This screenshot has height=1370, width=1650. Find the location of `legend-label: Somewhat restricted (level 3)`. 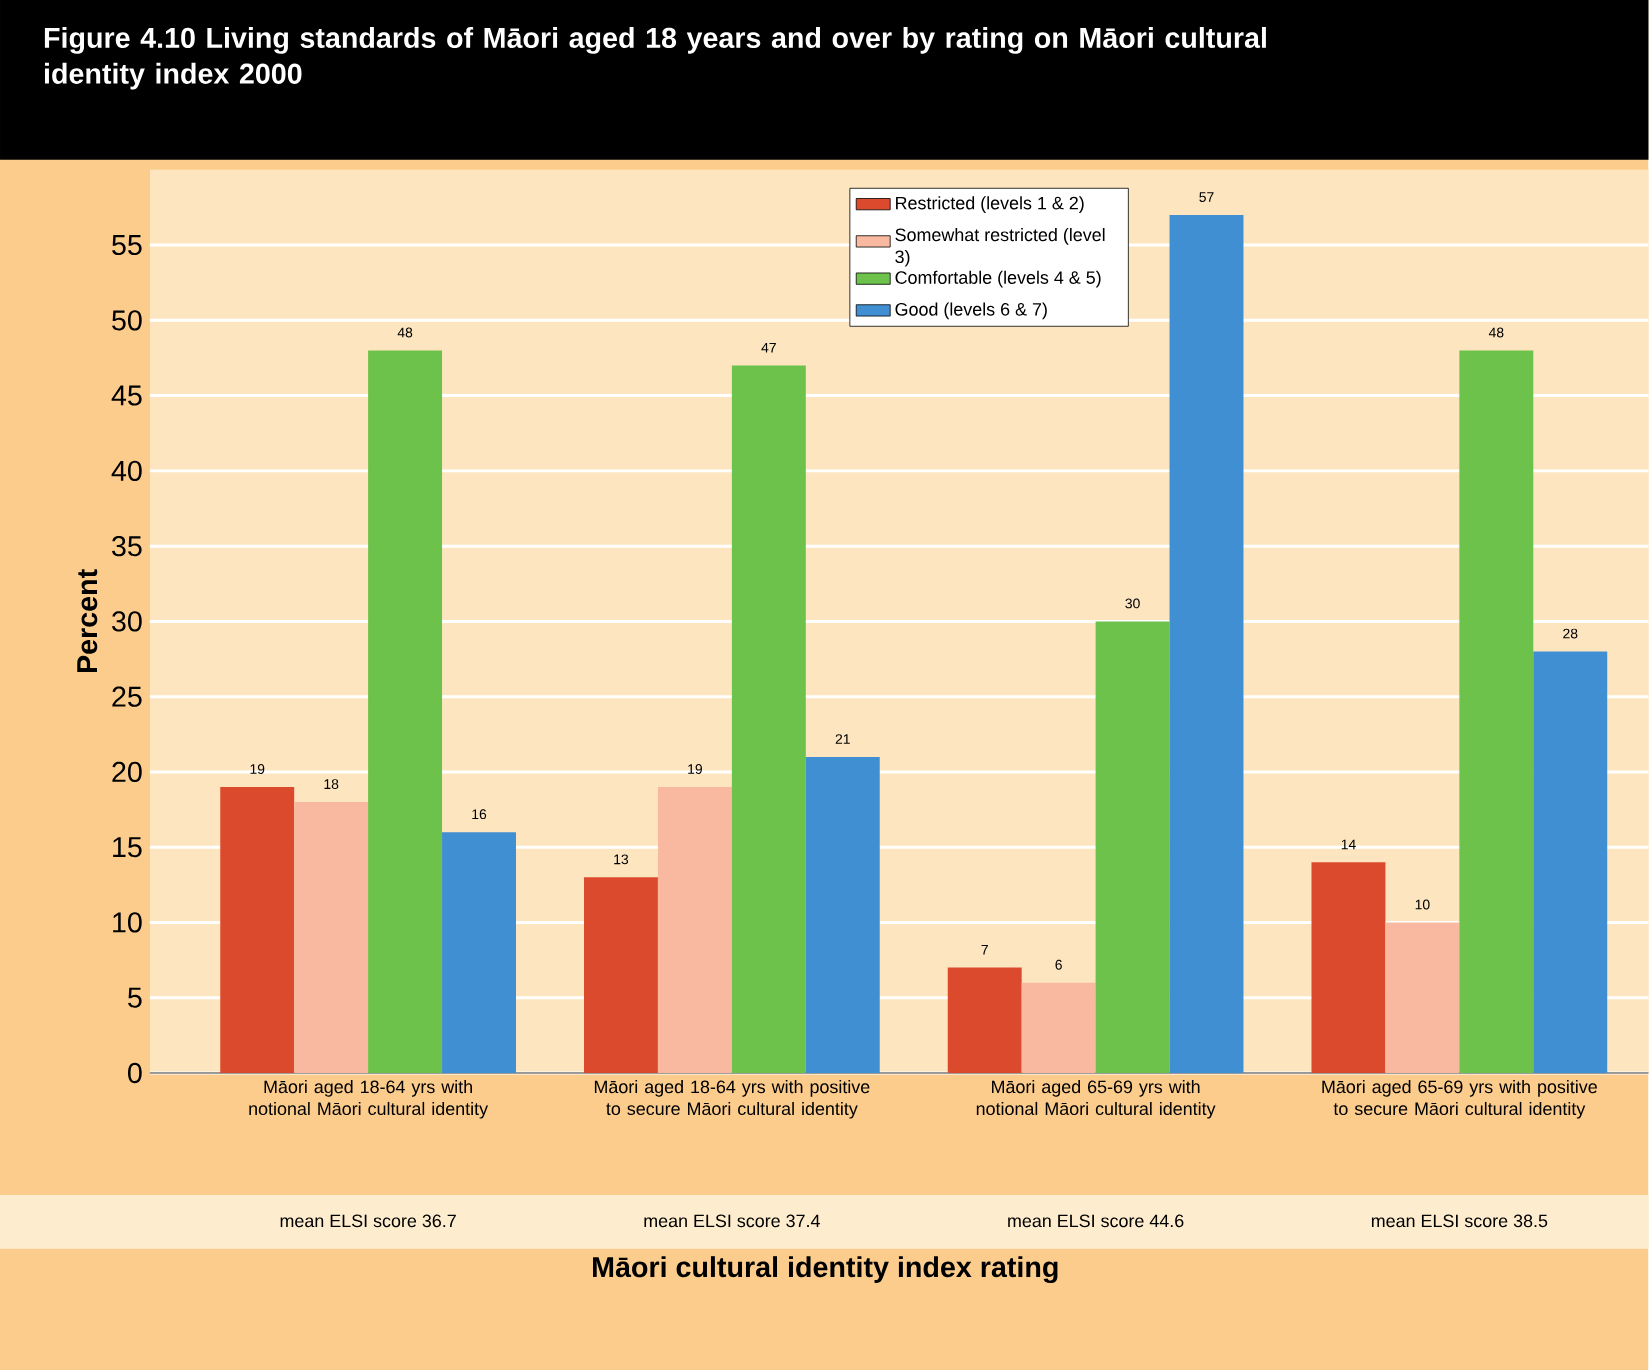

legend-label: Somewhat restricted (level 3) is located at coordinates (1000, 247).